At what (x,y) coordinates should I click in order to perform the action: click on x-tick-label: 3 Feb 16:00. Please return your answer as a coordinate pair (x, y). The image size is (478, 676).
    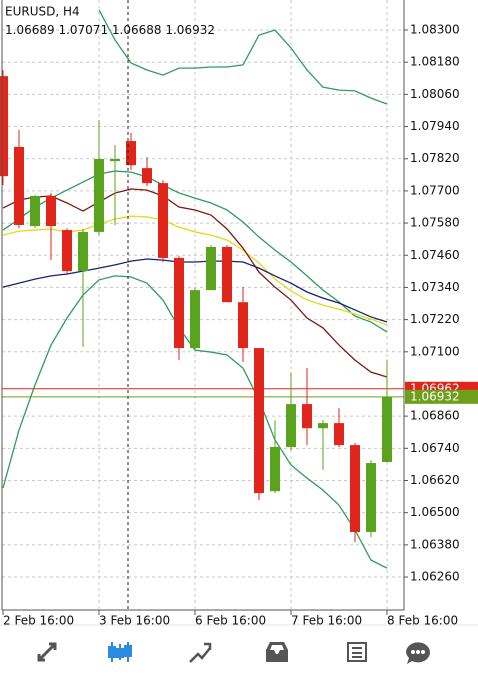
    Looking at the image, I should click on (134, 621).